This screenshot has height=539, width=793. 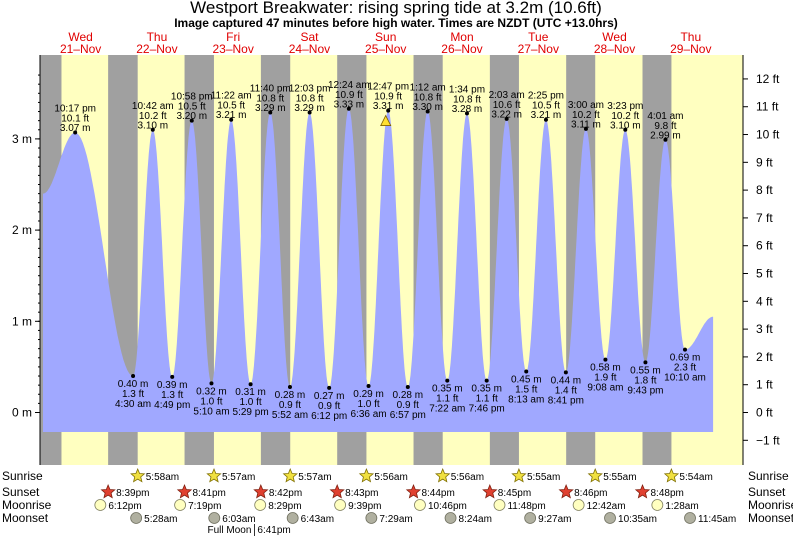 I want to click on row-label-right-sunrise: Sunrise, so click(x=768, y=476).